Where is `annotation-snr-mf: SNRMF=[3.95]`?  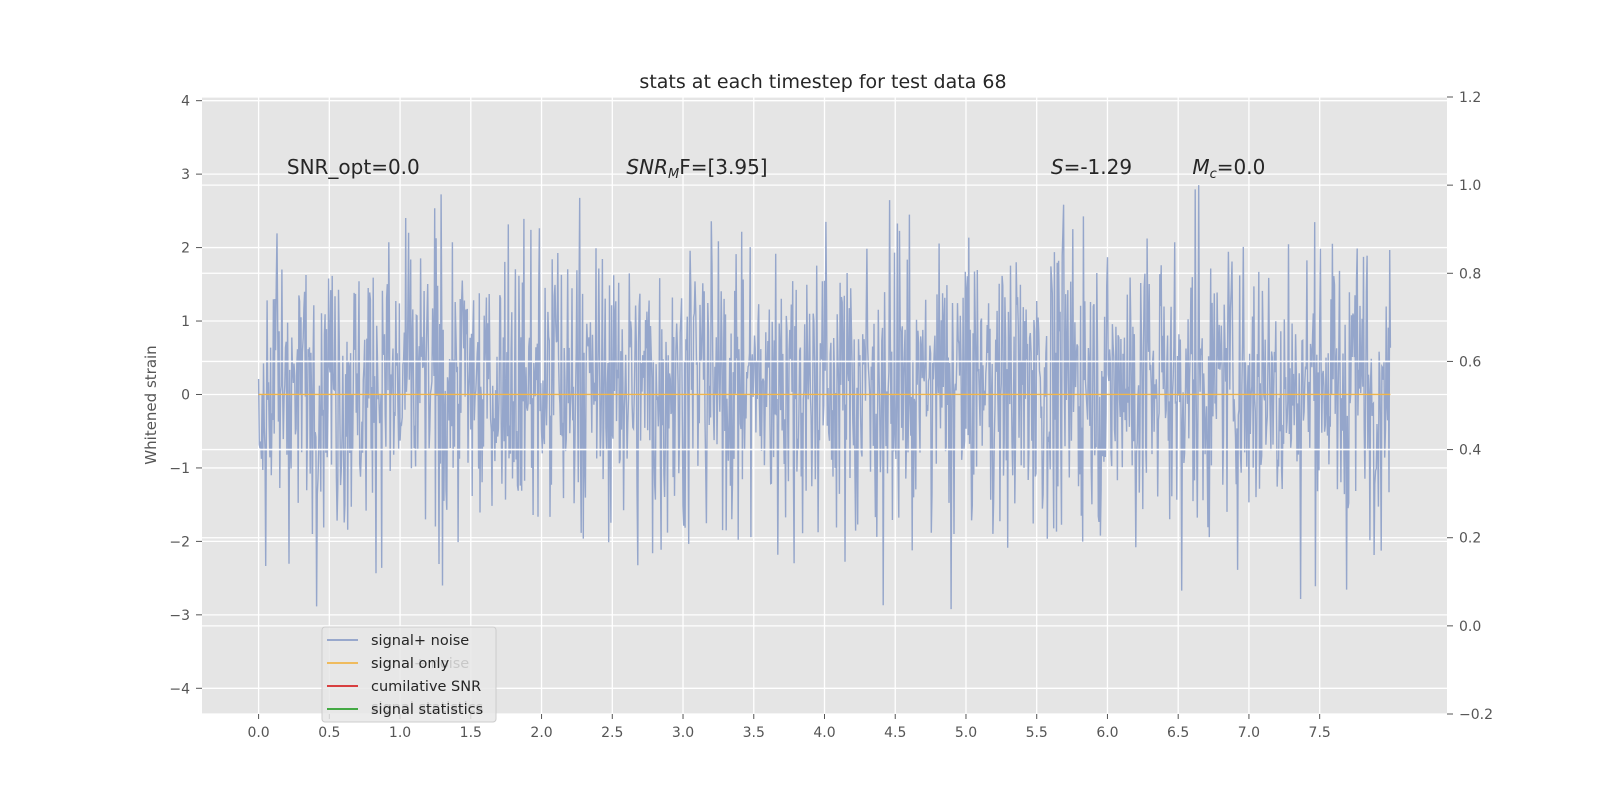
annotation-snr-mf: SNRMF=[3.95] is located at coordinates (696, 168).